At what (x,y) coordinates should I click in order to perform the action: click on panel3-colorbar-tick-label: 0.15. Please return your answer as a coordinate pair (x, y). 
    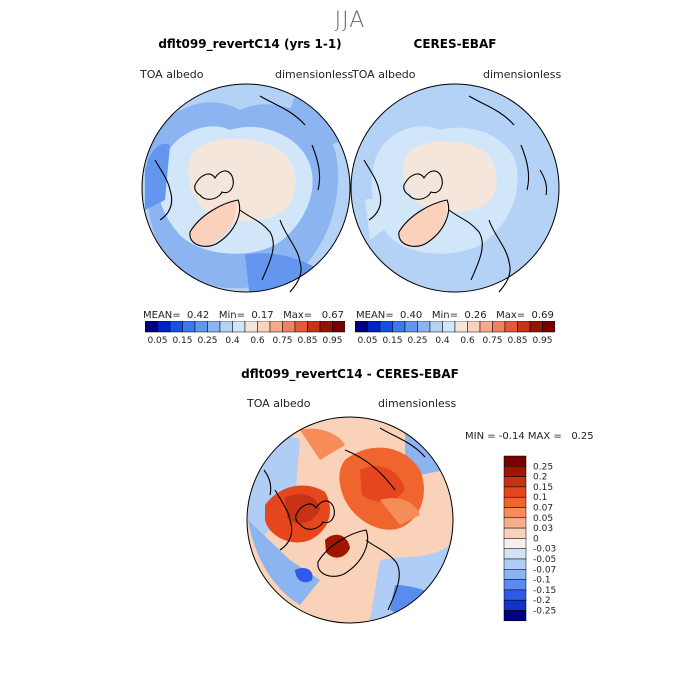
    Looking at the image, I should click on (543, 488).